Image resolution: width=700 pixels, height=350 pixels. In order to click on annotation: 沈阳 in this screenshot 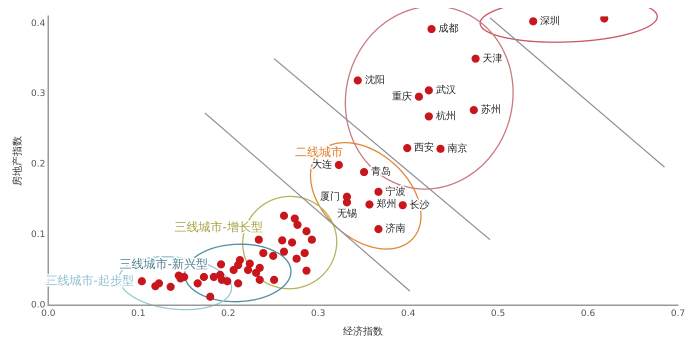, I will do `click(374, 80)`.